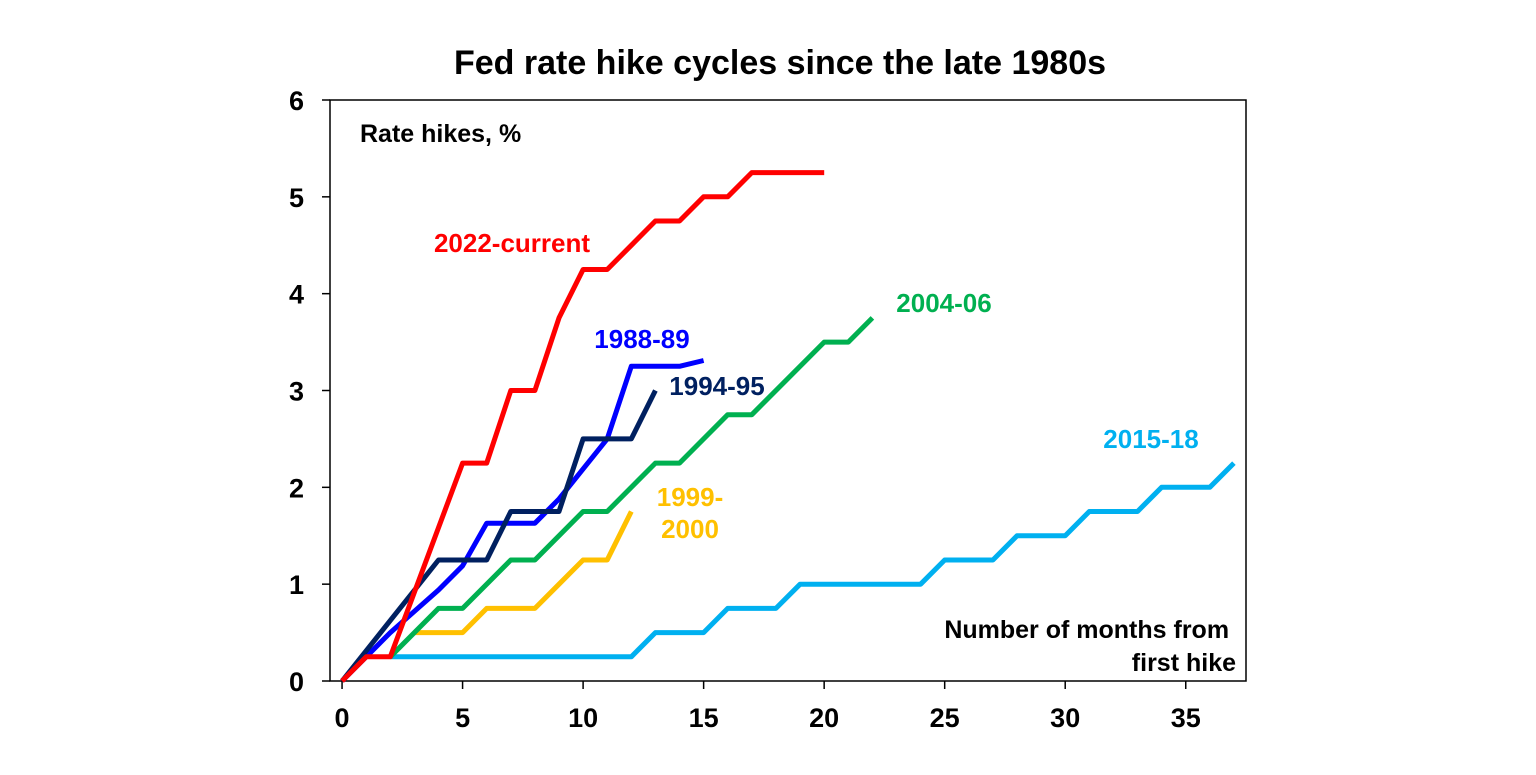 This screenshot has height=775, width=1536. I want to click on x-axis-label: Number of months from first hike, so click(1090, 646).